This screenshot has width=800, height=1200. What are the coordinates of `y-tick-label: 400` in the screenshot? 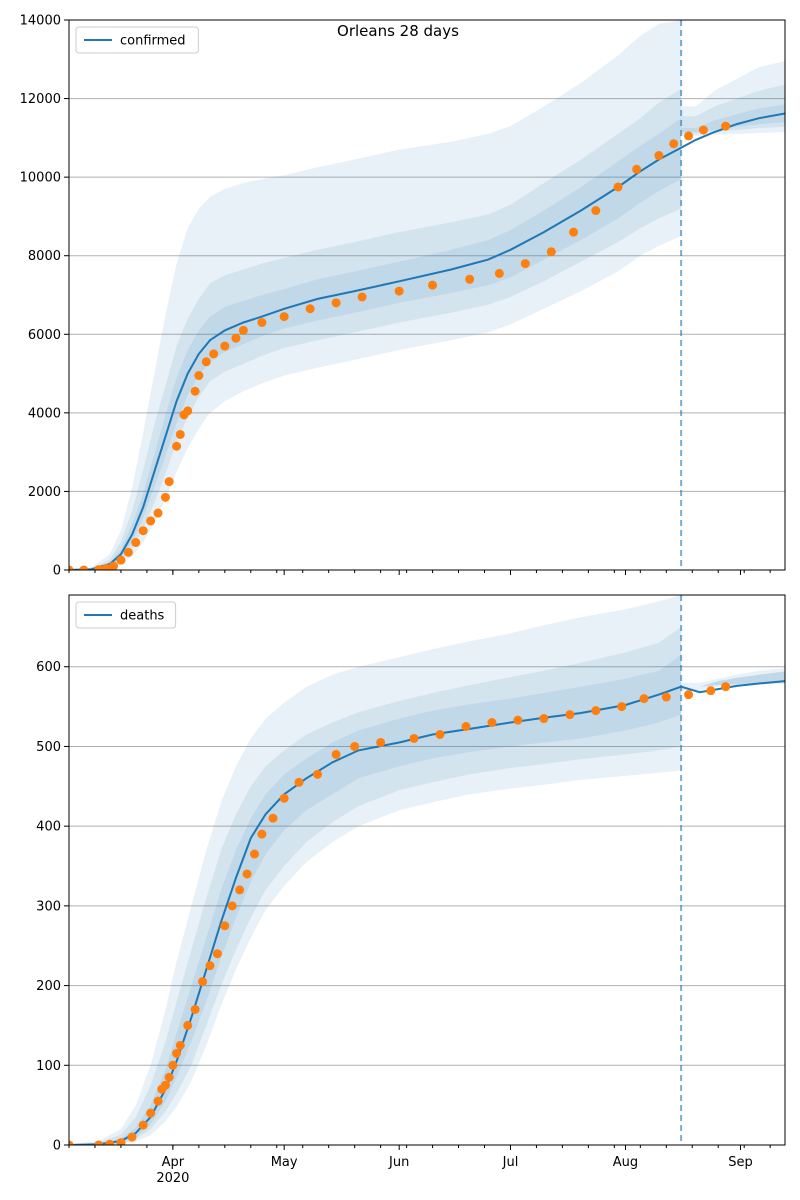 It's located at (48, 827).